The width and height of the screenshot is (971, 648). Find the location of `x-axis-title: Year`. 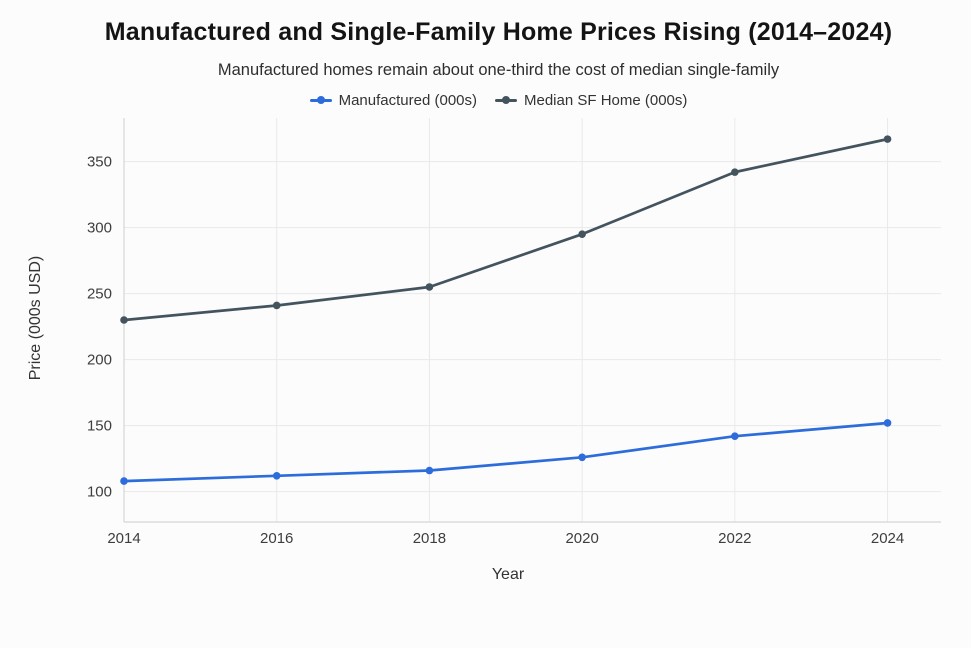

x-axis-title: Year is located at coordinates (508, 574).